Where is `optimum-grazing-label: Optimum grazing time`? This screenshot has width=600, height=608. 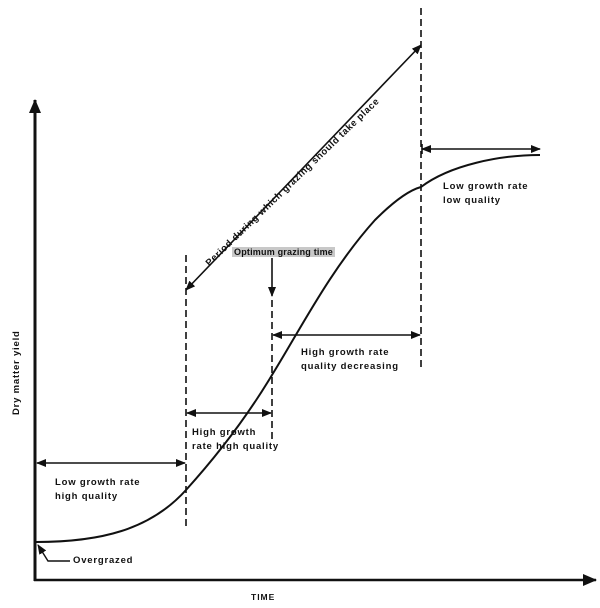
optimum-grazing-label: Optimum grazing time is located at coordinates (284, 252).